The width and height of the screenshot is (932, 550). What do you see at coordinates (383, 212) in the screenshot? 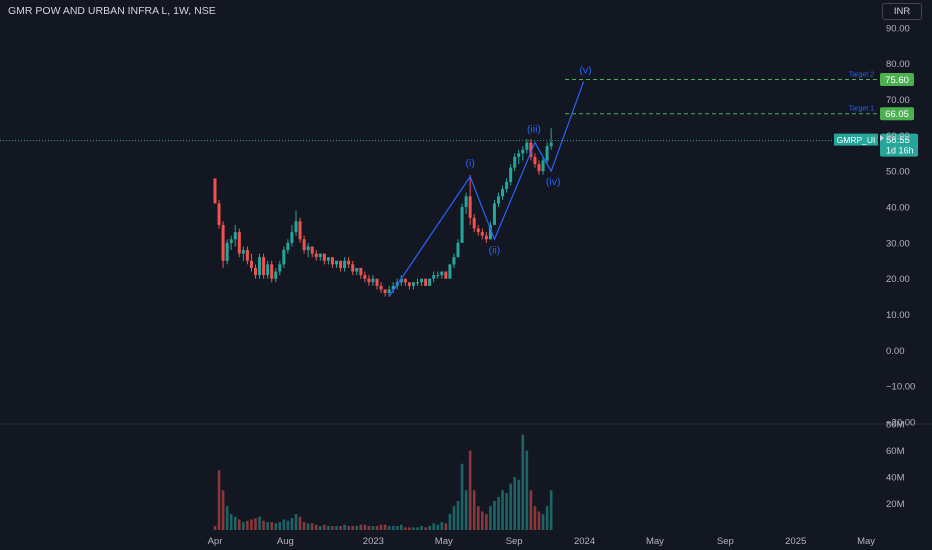
I see `candlesticks` at bounding box center [383, 212].